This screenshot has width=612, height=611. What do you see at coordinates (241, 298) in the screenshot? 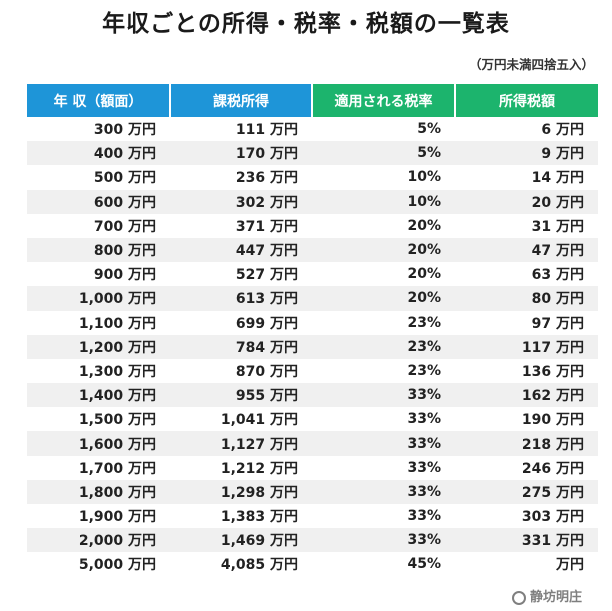
I see `cell-taxable-income: 613 万円` at bounding box center [241, 298].